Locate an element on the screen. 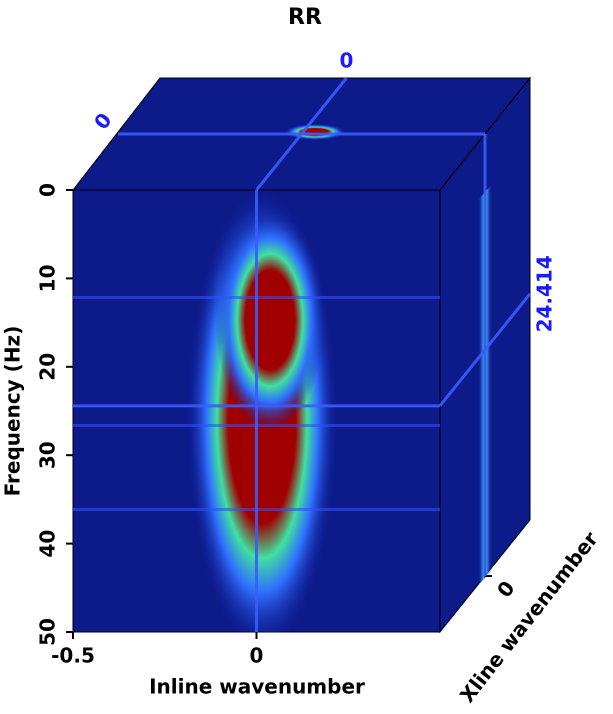 This screenshot has height=714, width=613. y-tick-label: 20 is located at coordinates (48, 367).